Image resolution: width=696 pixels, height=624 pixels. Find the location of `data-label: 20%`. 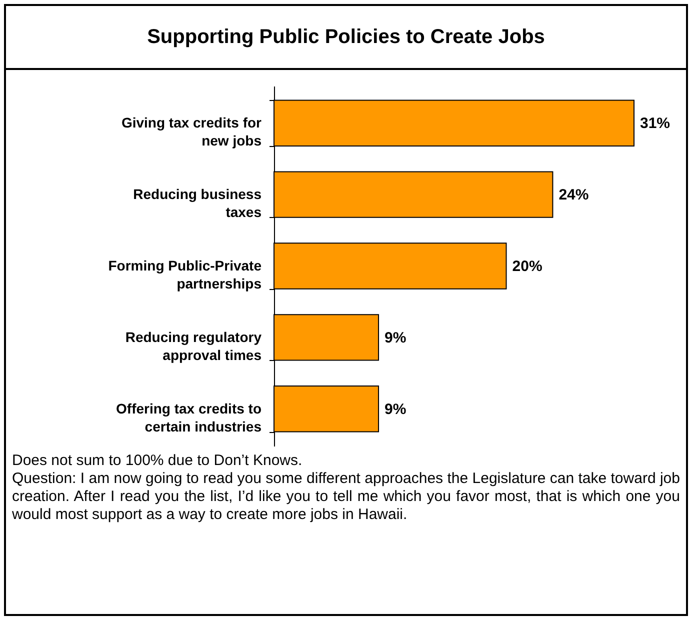

data-label: 20% is located at coordinates (527, 266).